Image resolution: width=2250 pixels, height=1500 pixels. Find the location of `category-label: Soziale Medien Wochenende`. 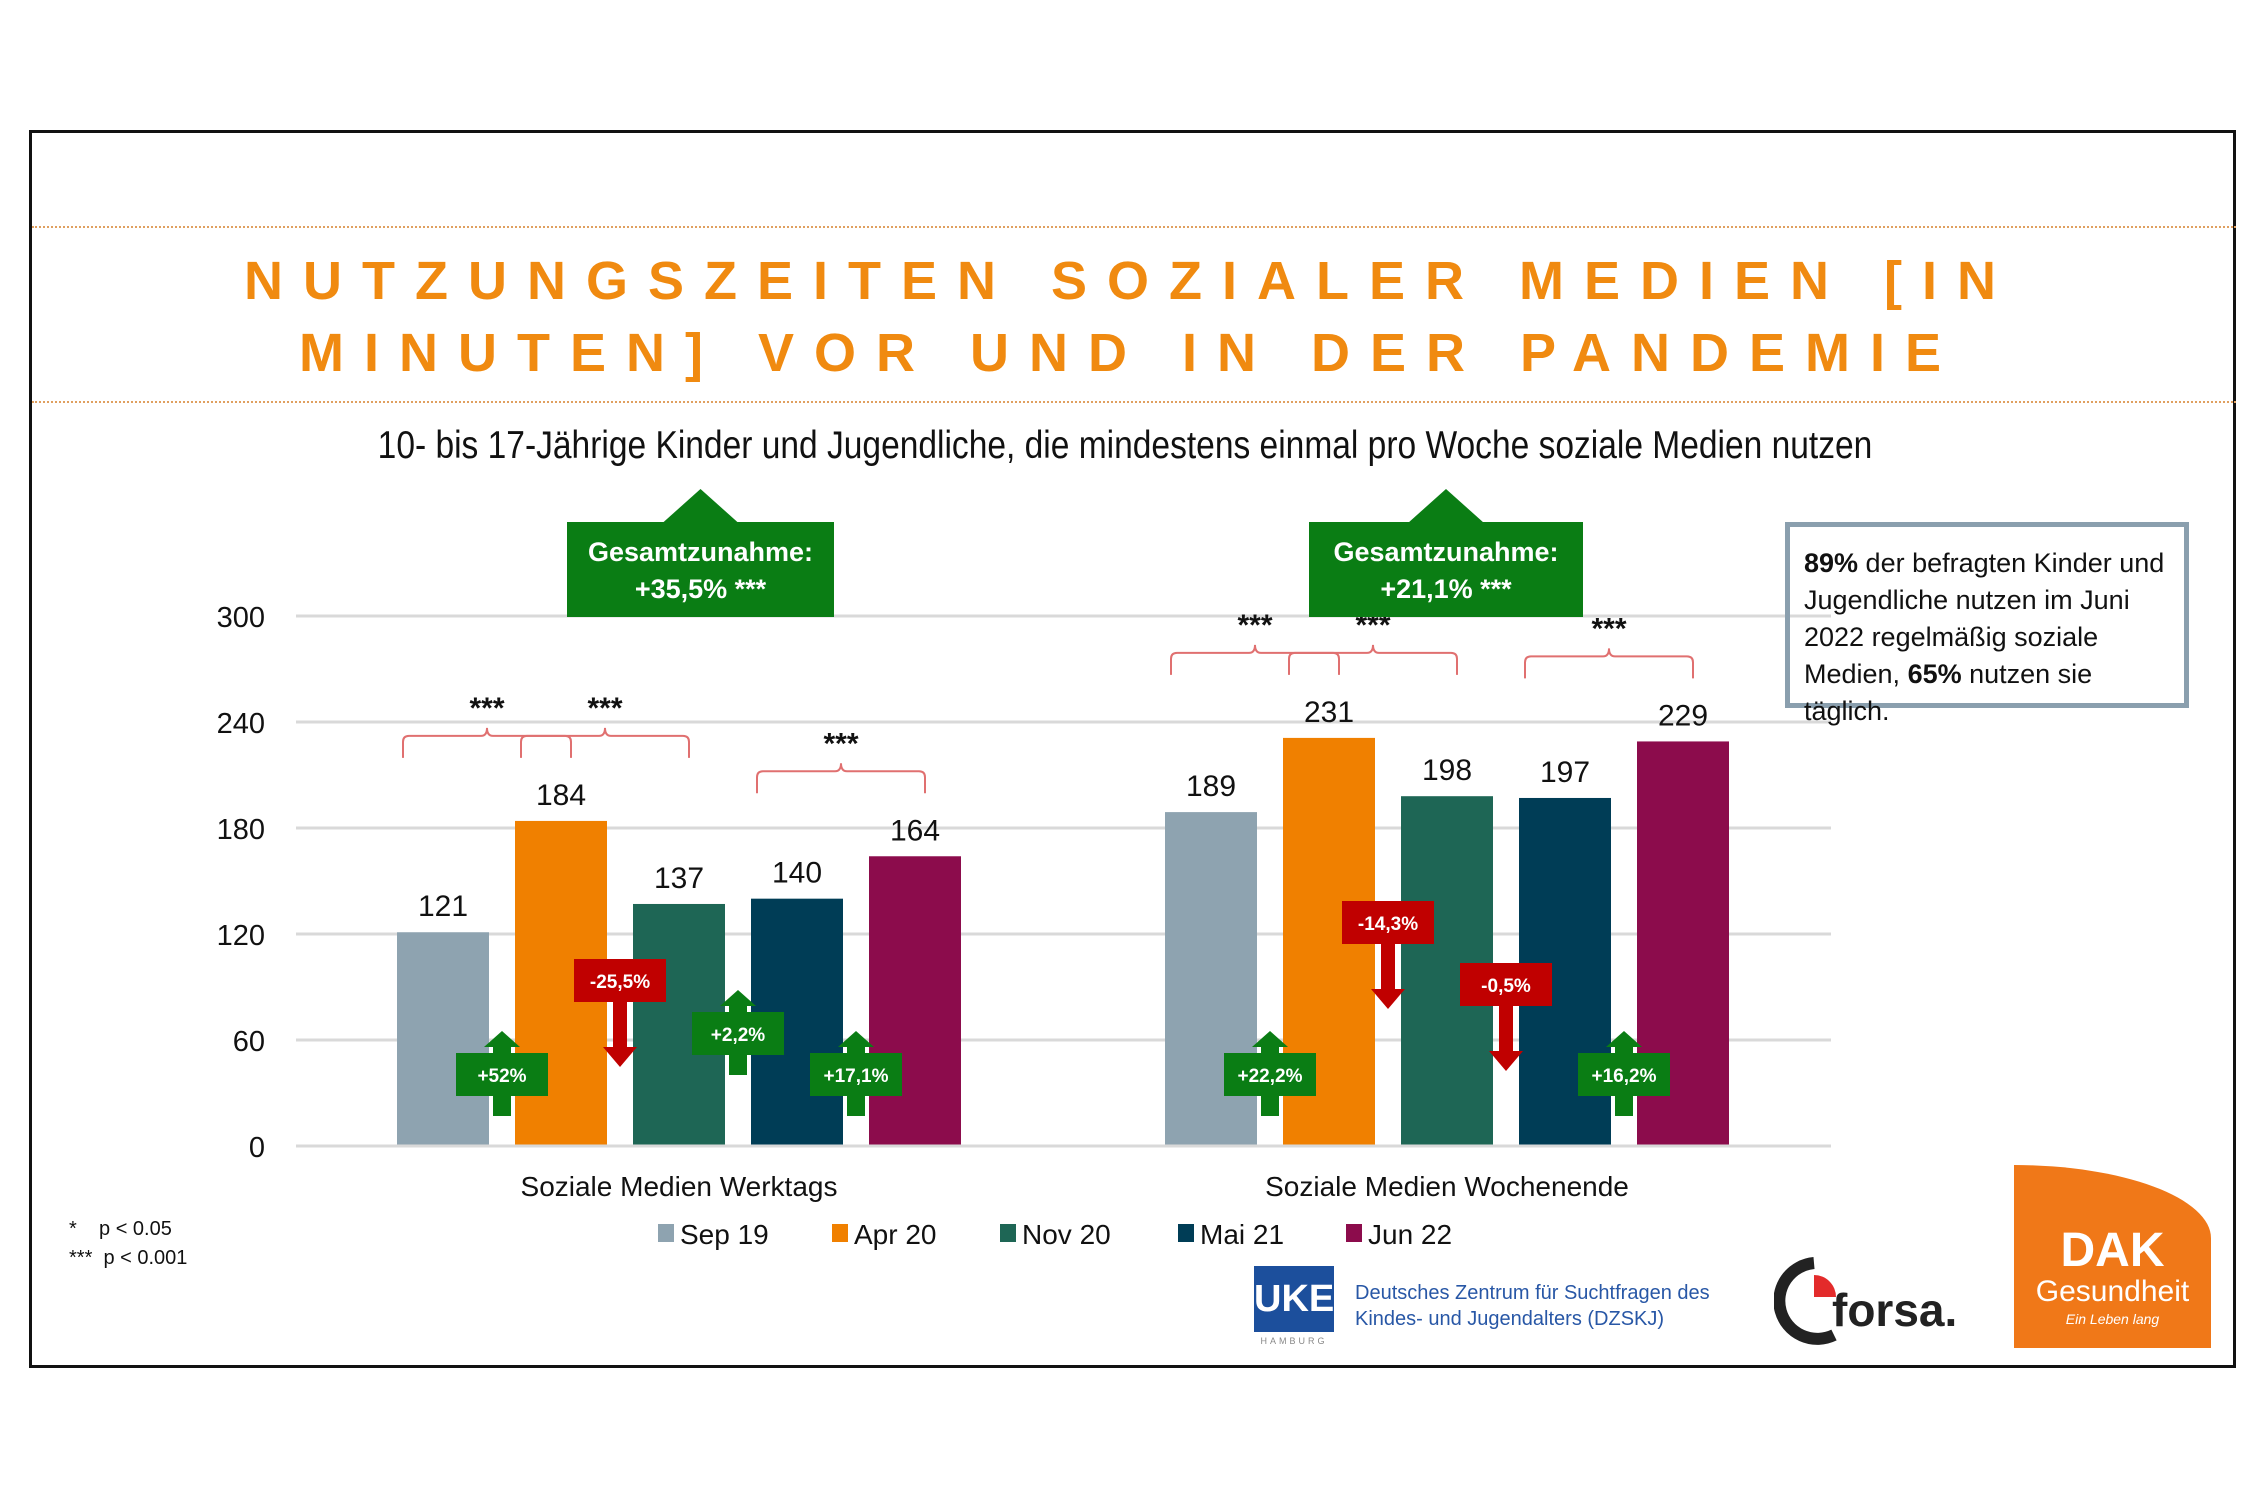

category-label: Soziale Medien Wochenende is located at coordinates (1447, 1186).